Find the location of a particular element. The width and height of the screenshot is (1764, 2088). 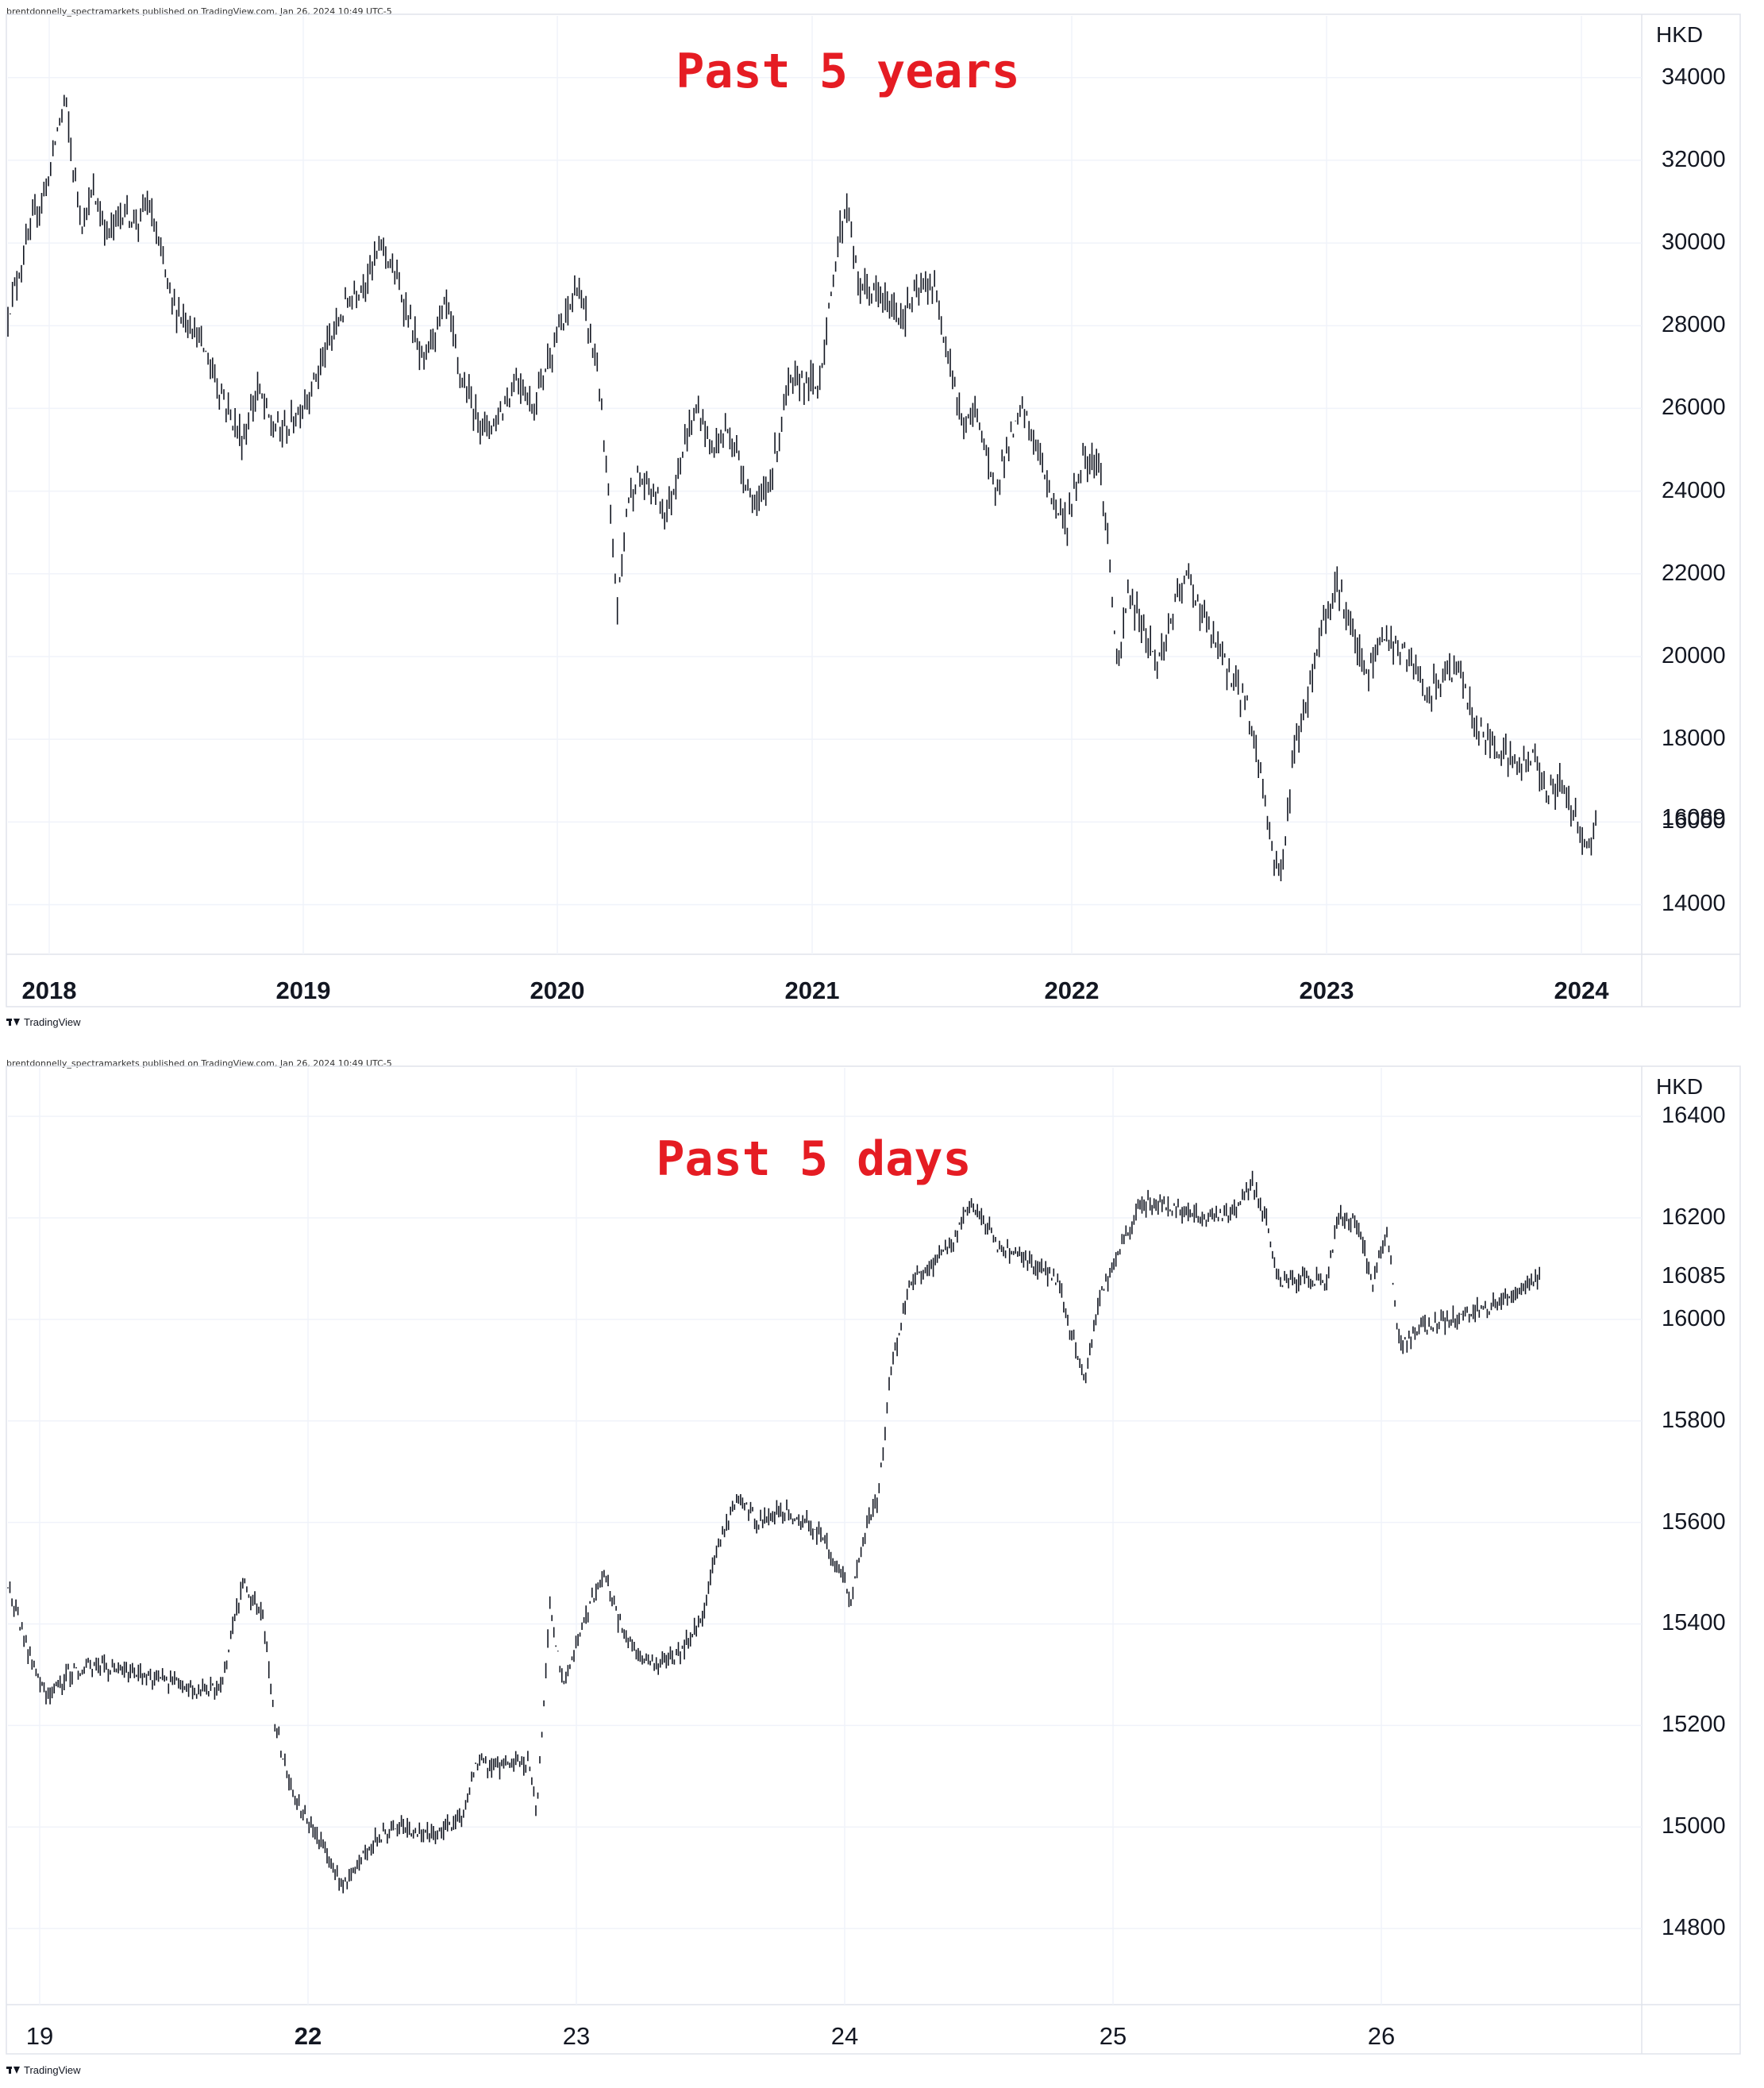

chart-title: Past 5 days is located at coordinates (814, 1159).